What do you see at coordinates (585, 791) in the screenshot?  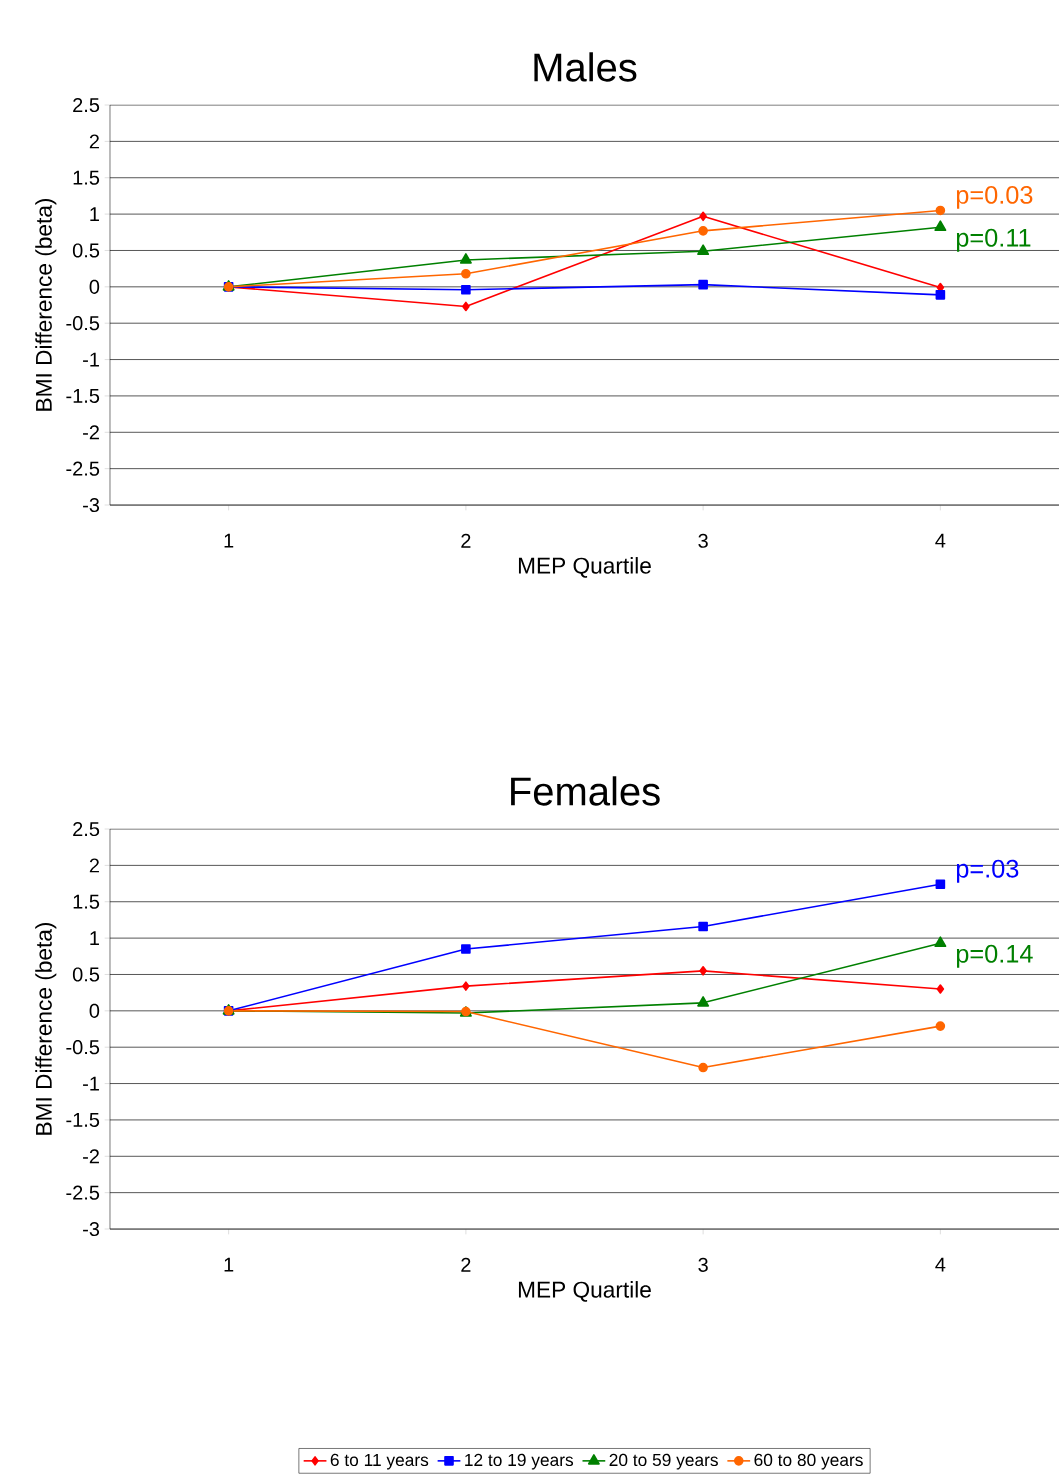 I see `chart-title: Females` at bounding box center [585, 791].